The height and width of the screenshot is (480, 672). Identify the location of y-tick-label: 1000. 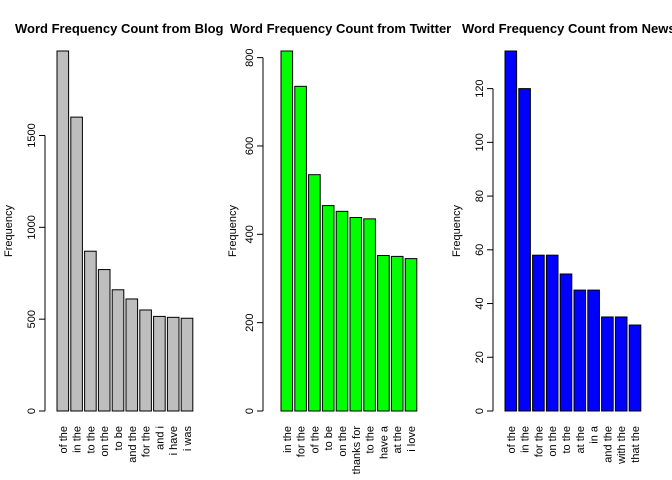
(32, 227).